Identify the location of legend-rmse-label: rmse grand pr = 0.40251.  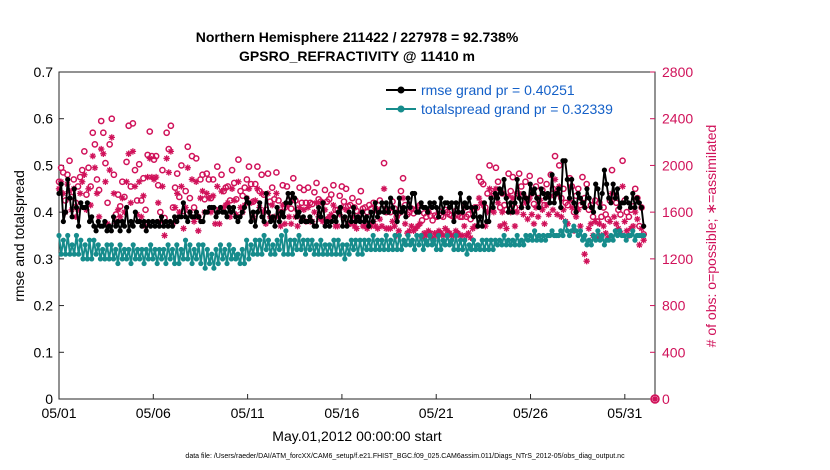
(498, 90).